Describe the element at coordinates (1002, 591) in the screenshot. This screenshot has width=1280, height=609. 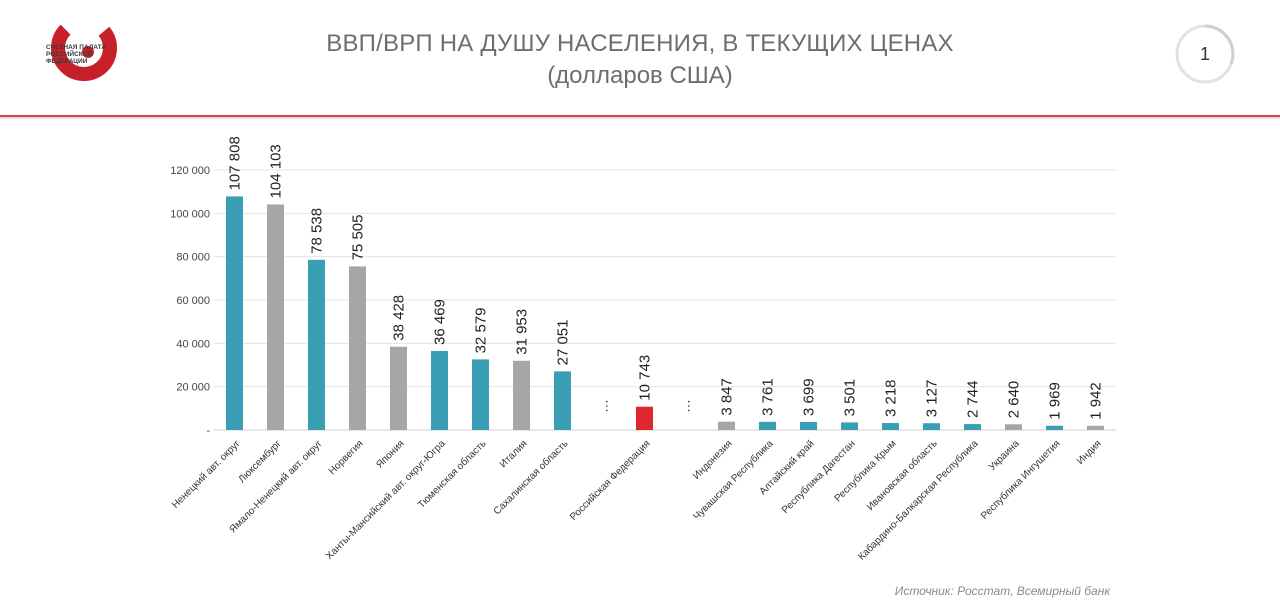
I see `source-note: Источник: Росстат, Всемирный банк` at that location.